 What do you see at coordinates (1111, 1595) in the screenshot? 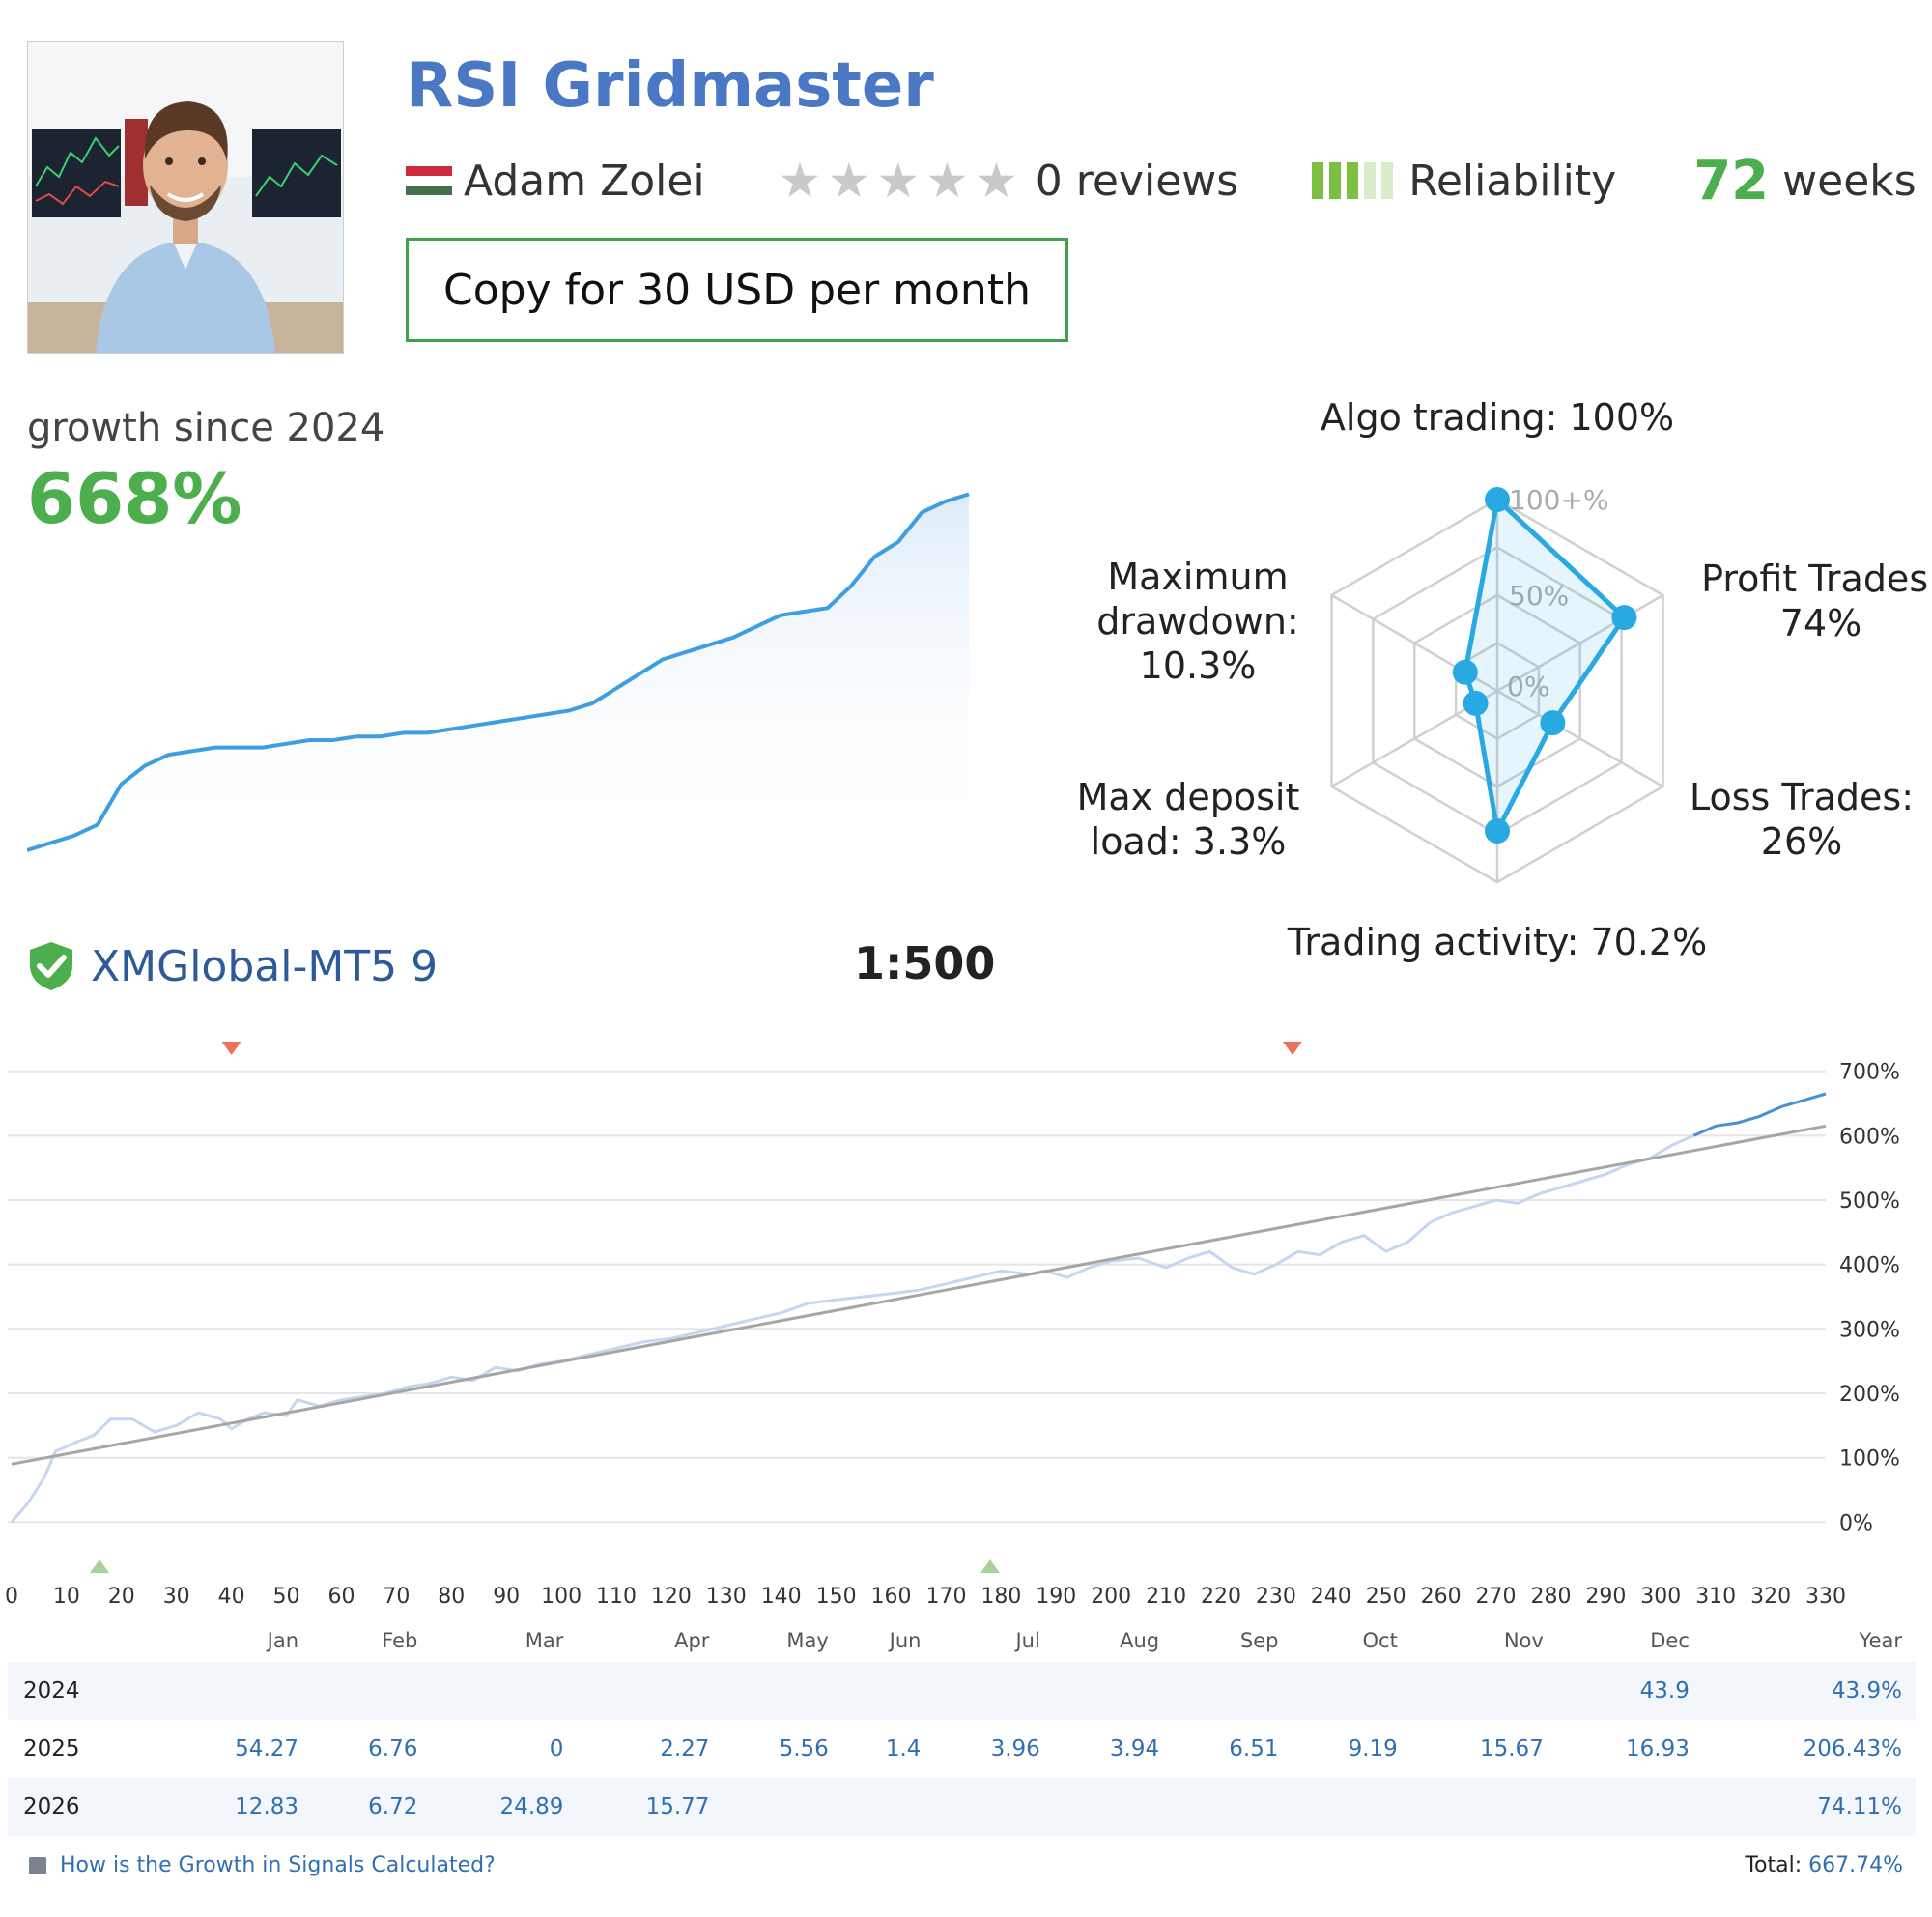
I see `x-tick-label: 200` at bounding box center [1111, 1595].